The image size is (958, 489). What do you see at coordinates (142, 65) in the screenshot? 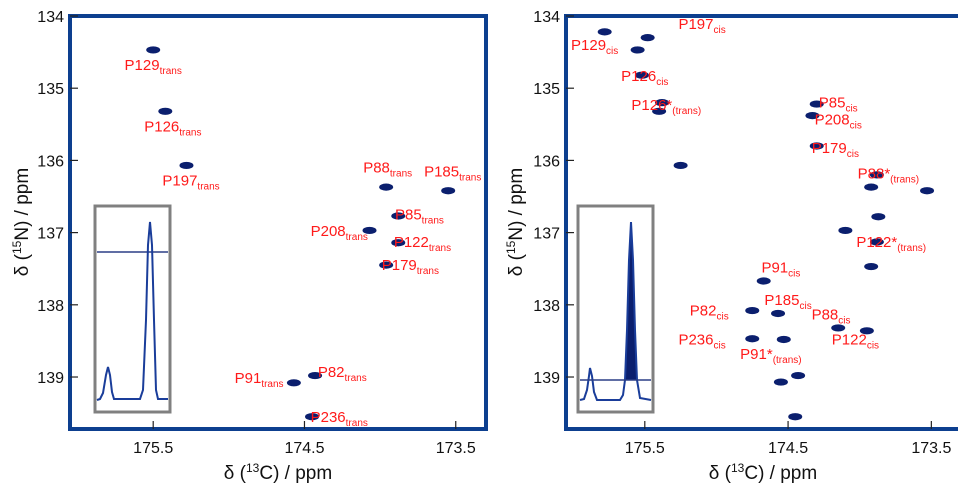
I see `peak-label-residue: P129` at bounding box center [142, 65].